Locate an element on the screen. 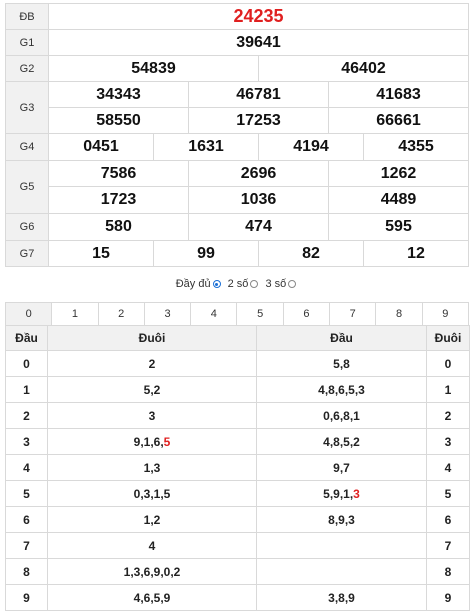 Image resolution: width=474 pixels, height=611 pixels. loto-header-row: Đầu Đuôi Đầu Đuôi is located at coordinates (237, 338).